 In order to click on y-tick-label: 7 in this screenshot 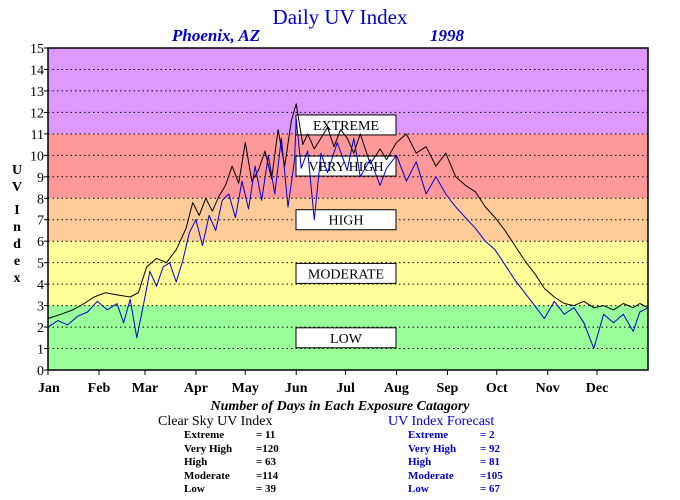, I will do `click(40, 221)`.